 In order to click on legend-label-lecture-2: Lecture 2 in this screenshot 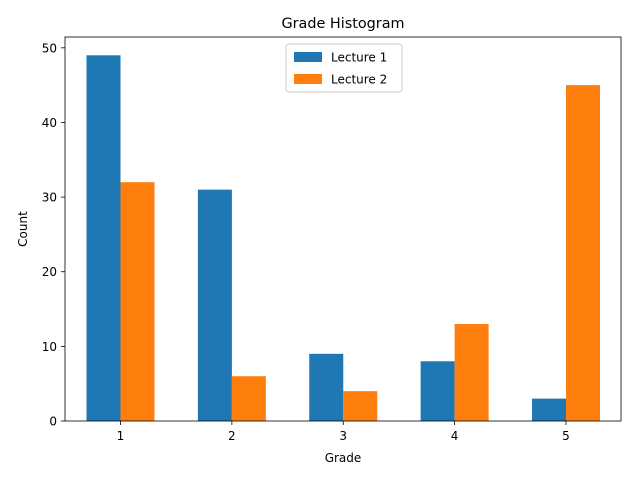, I will do `click(359, 80)`.